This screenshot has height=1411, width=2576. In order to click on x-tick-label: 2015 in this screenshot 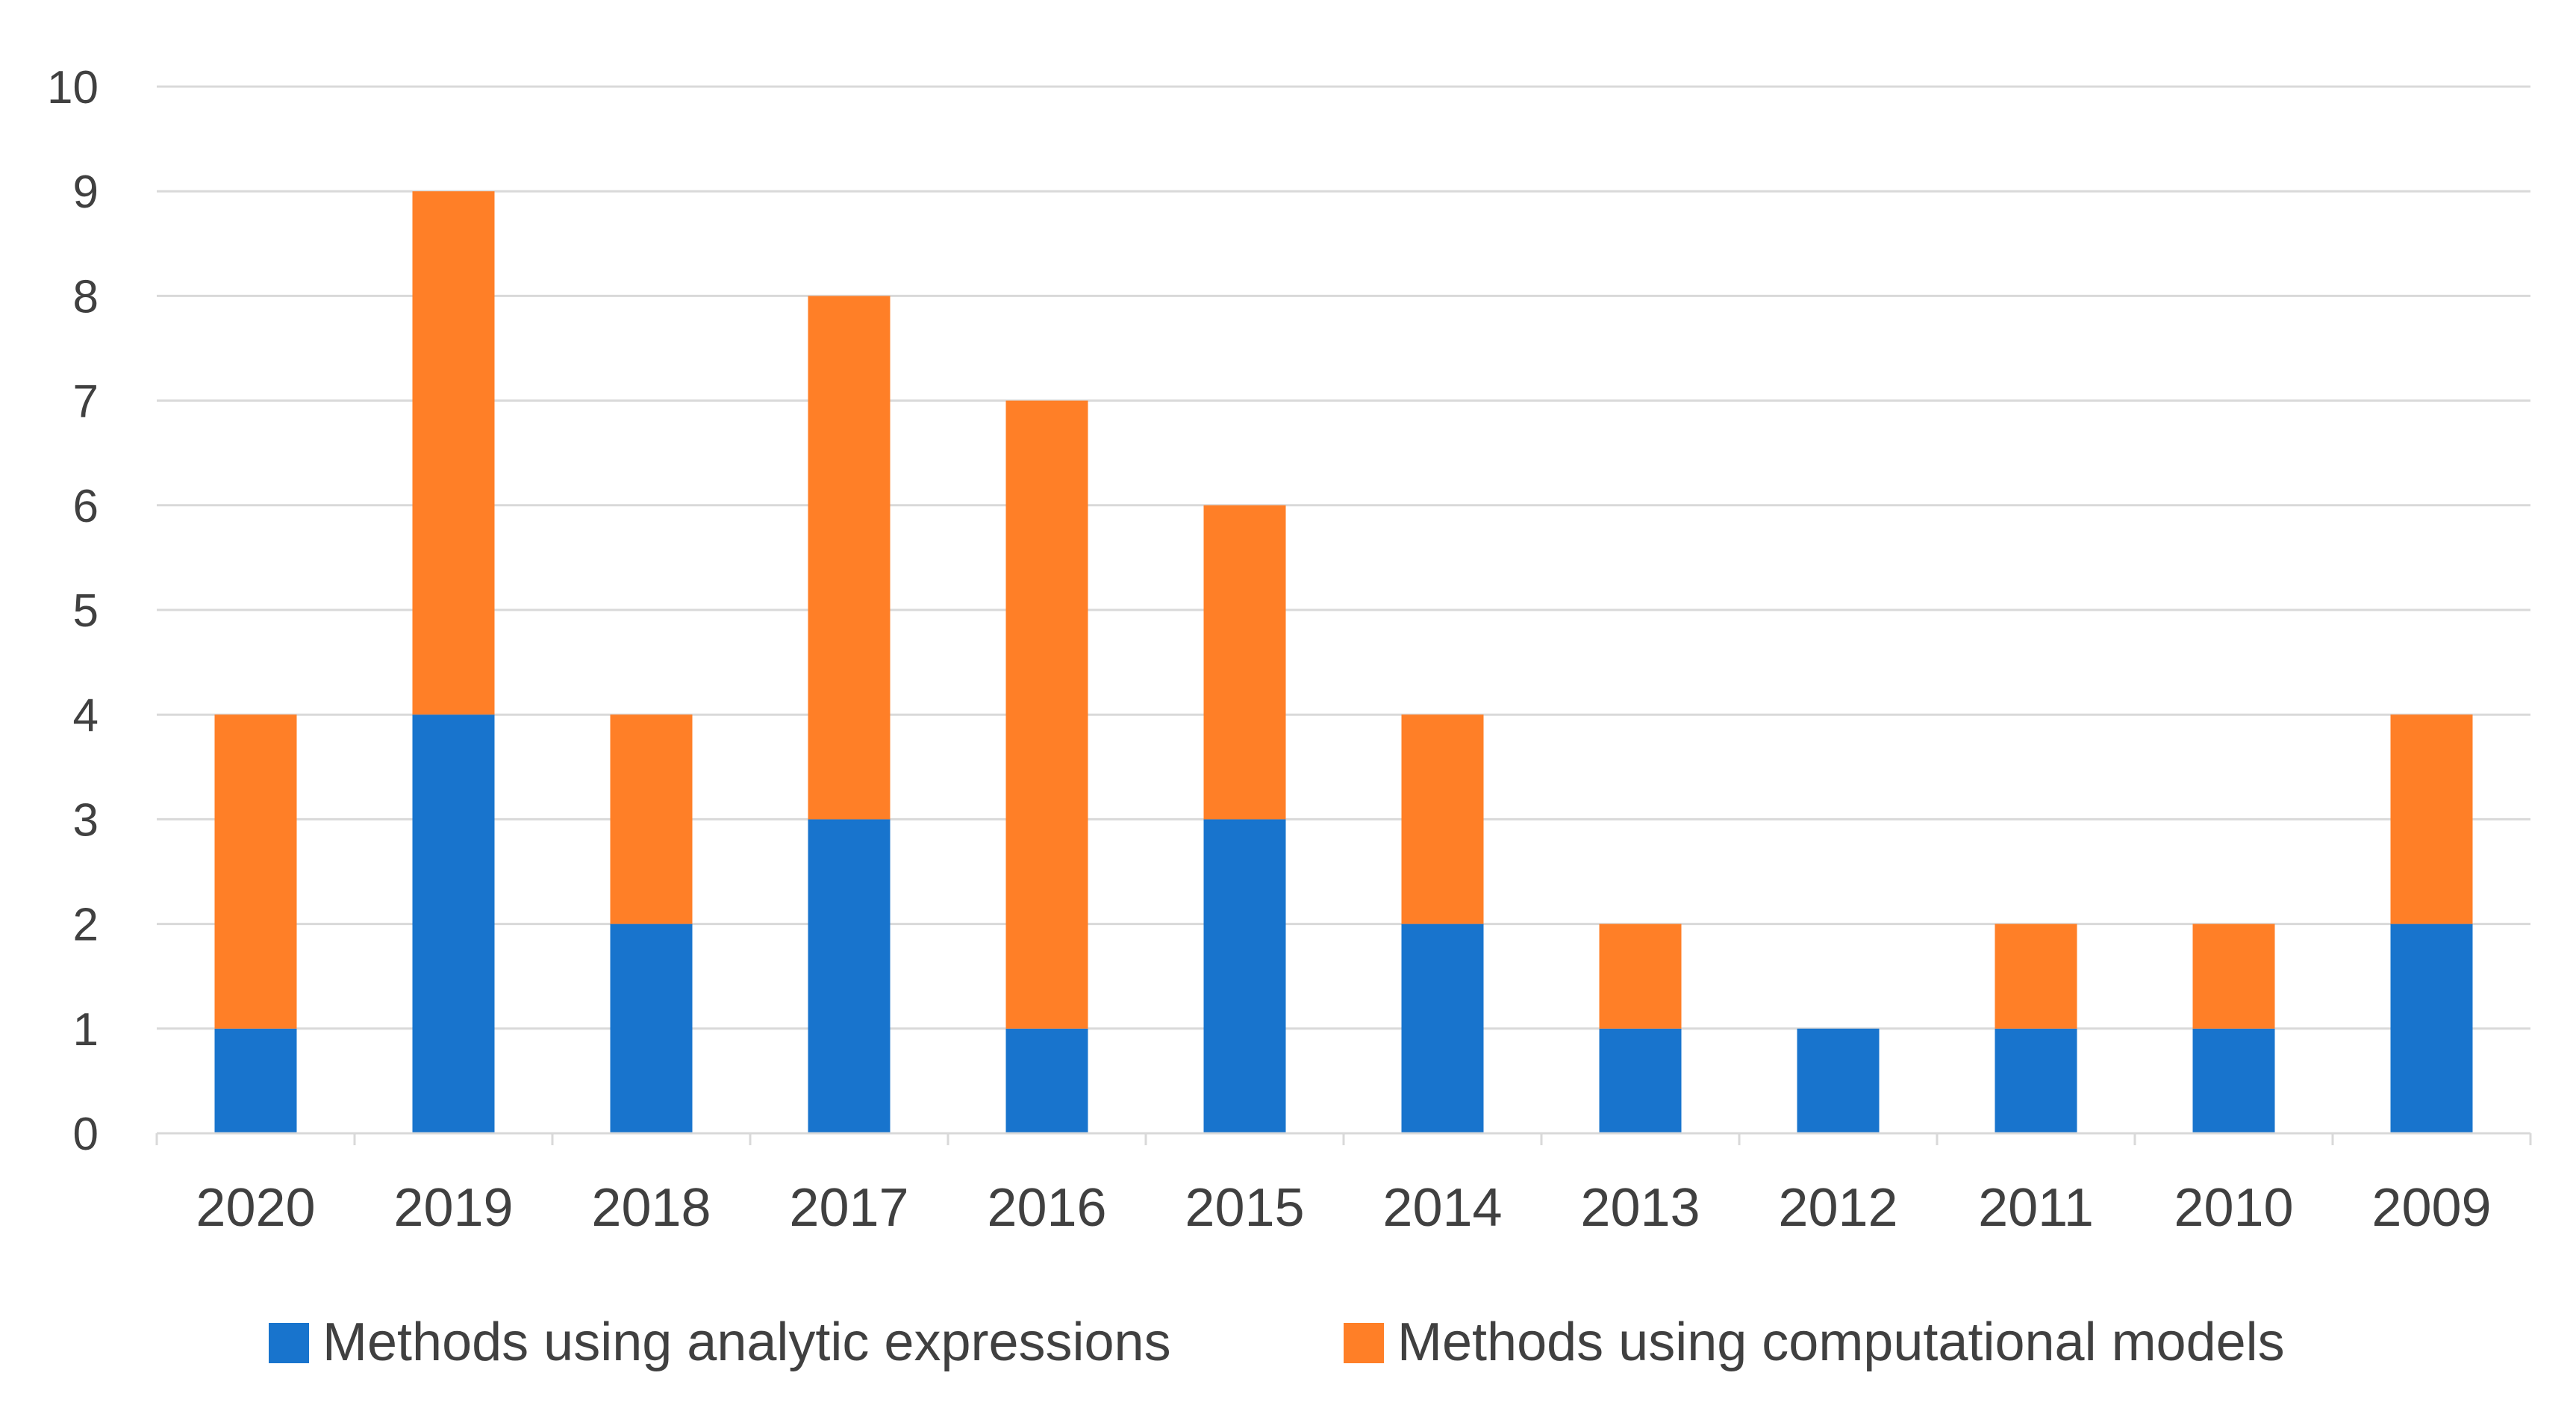, I will do `click(1244, 1208)`.